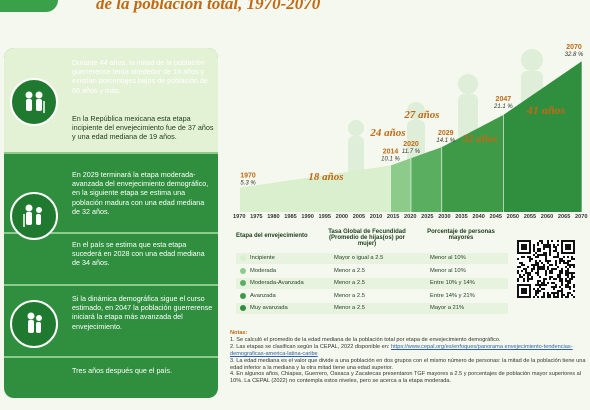 This screenshot has width=590, height=410. I want to click on x-tick-label: 2000, so click(342, 217).